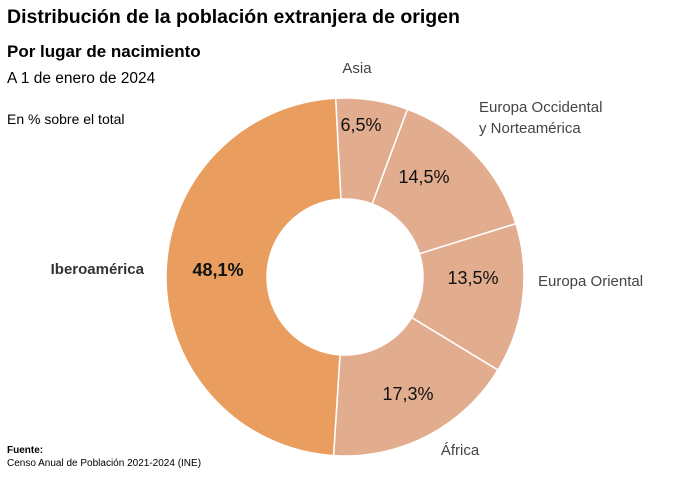  What do you see at coordinates (472, 278) in the screenshot?
I see `value-label-europa-oriental: 13,5%` at bounding box center [472, 278].